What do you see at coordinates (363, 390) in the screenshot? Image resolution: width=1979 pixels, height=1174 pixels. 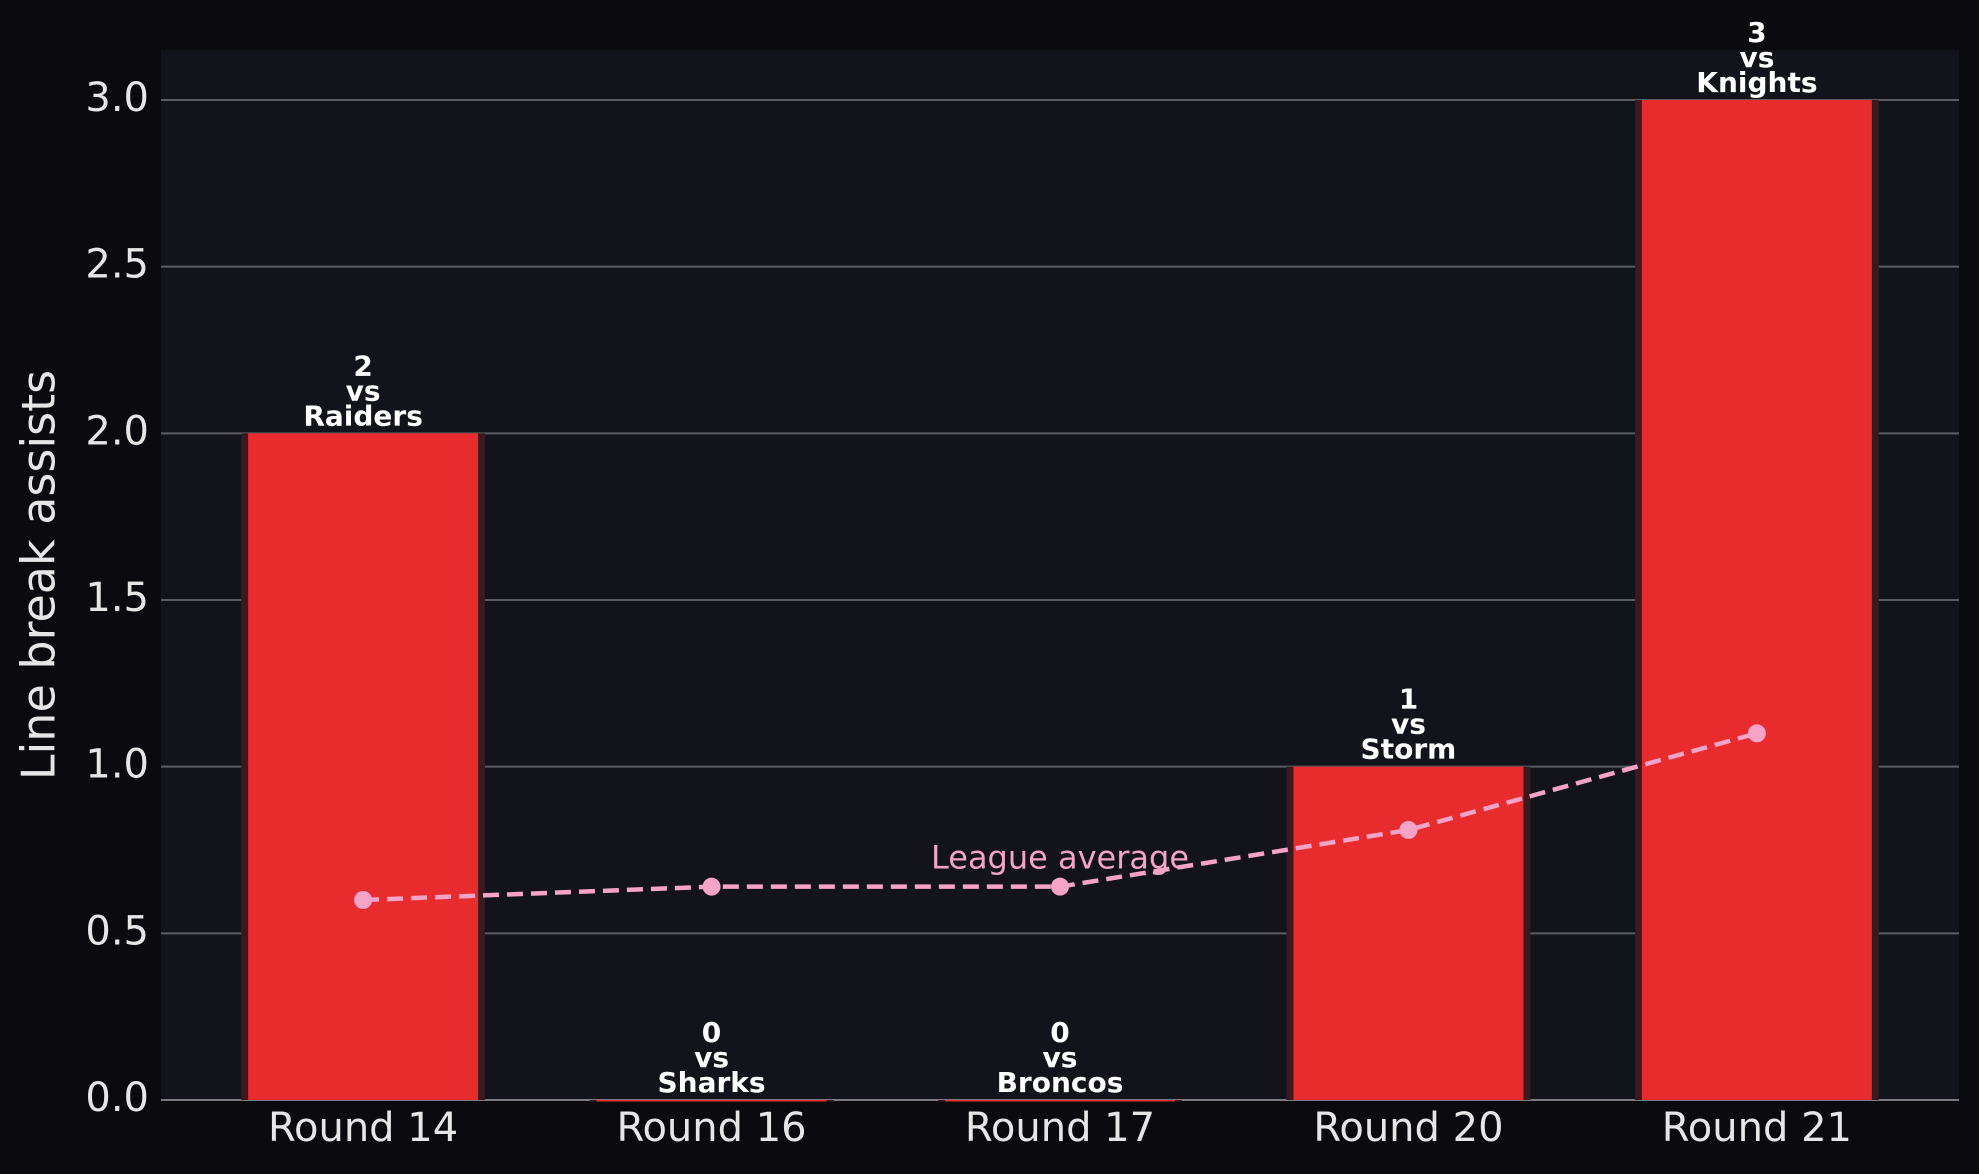 I see `value-label: 2 vs Raiders` at bounding box center [363, 390].